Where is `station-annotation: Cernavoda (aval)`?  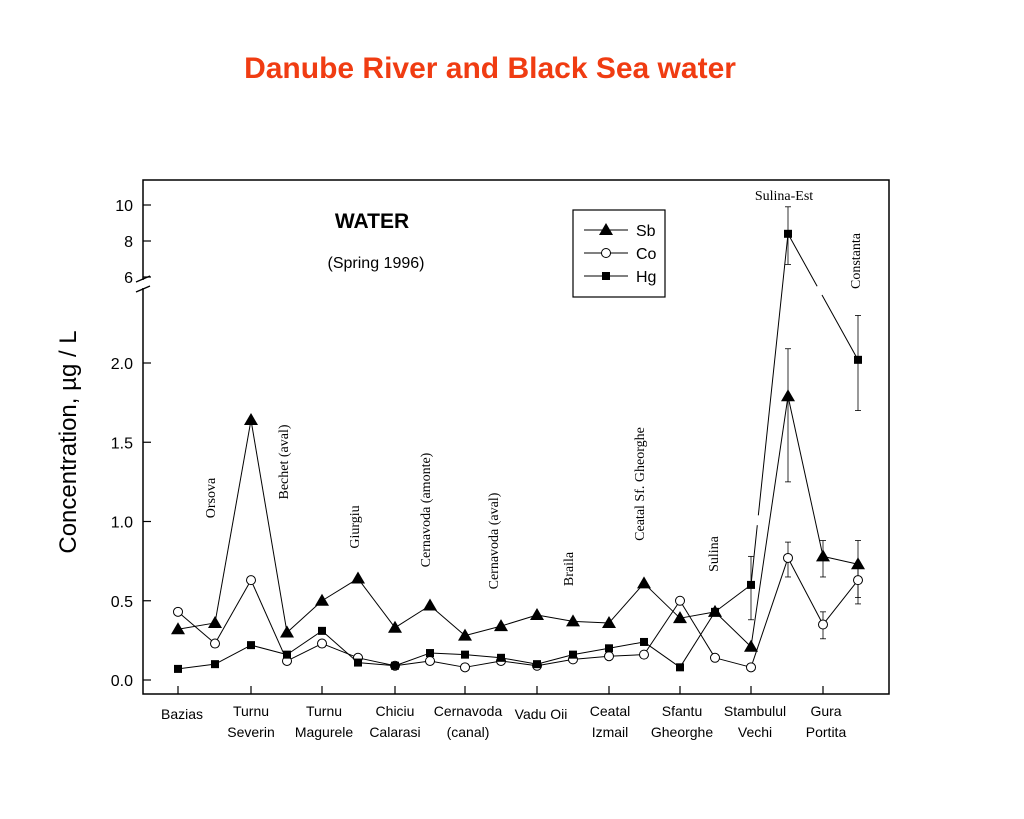 station-annotation: Cernavoda (aval) is located at coordinates (494, 540).